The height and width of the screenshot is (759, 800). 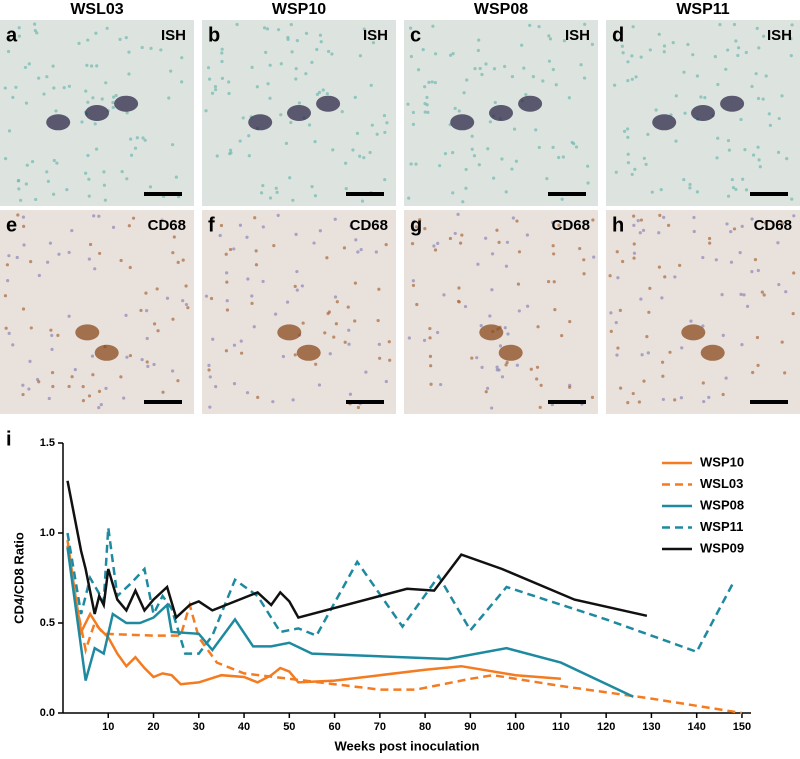 I want to click on legend-label: WSP10, so click(x=722, y=461).